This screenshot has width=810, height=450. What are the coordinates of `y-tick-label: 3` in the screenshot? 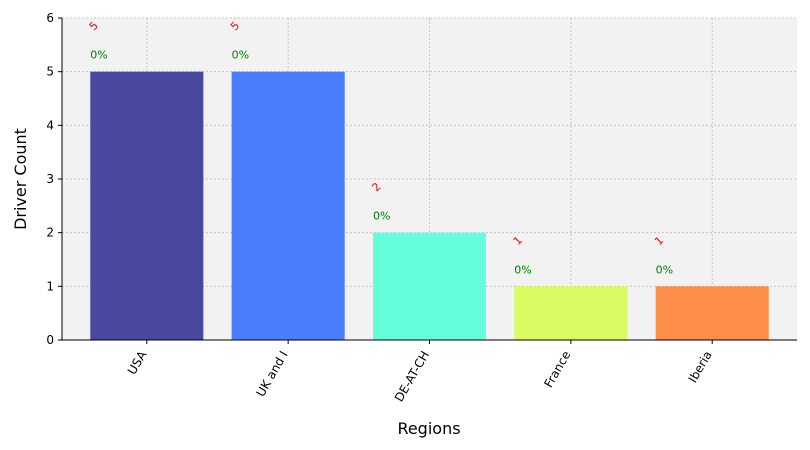 It's located at (50, 179).